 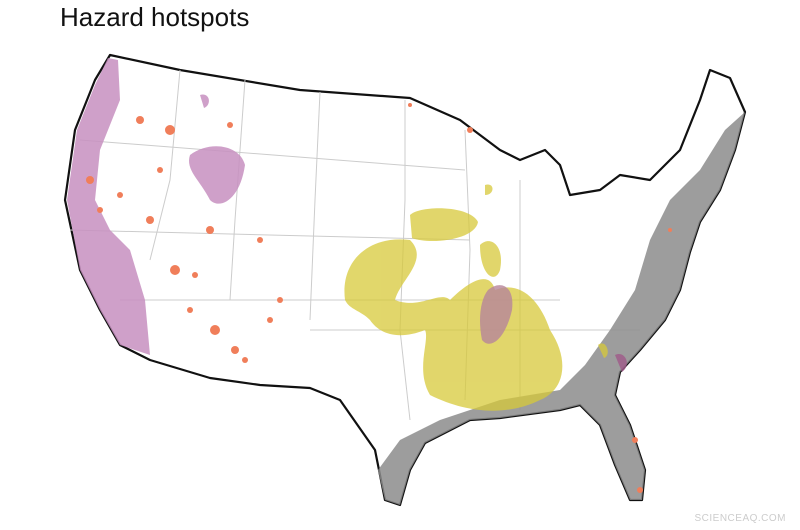 I want to click on watermark: SCIENCEAQ.COM, so click(x=740, y=518).